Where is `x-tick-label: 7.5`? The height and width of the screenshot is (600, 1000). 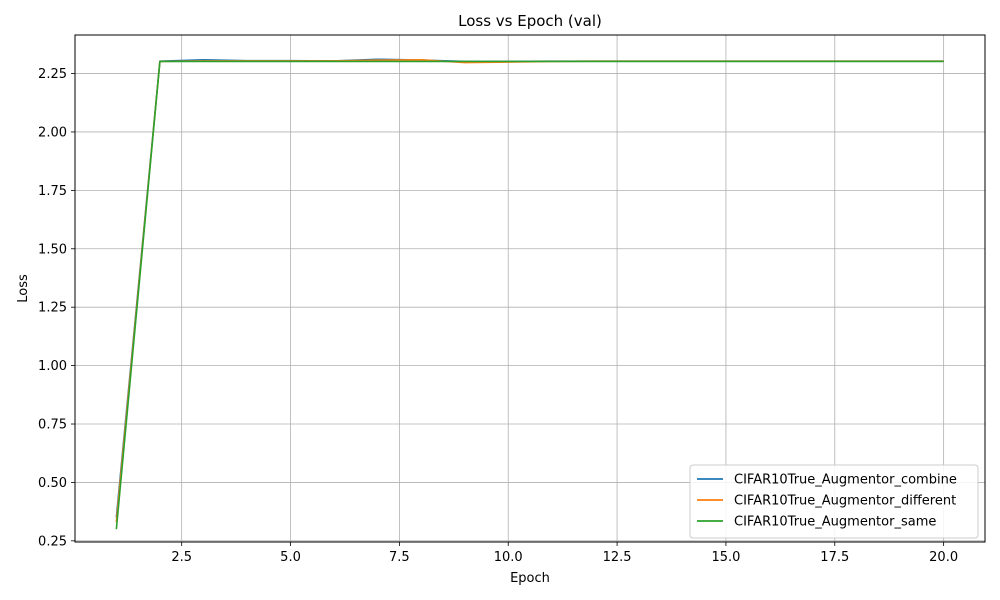 x-tick-label: 7.5 is located at coordinates (399, 557).